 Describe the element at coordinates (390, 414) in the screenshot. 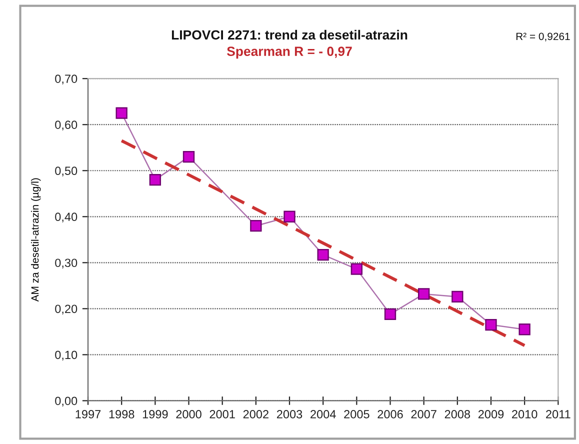

I see `x-tick-label: 2006` at that location.